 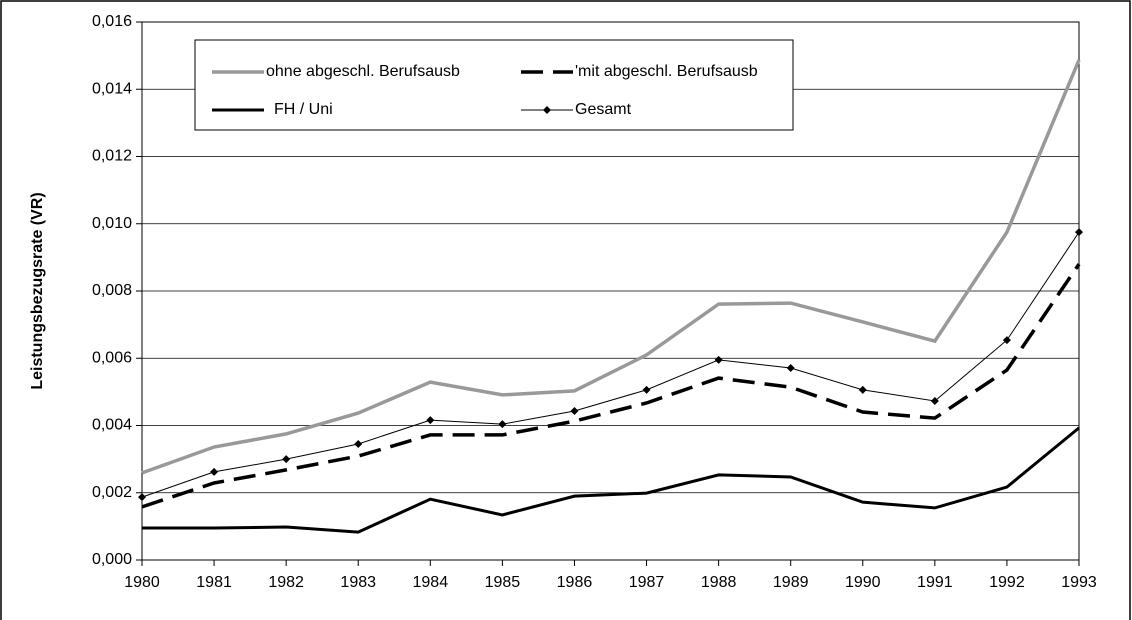 What do you see at coordinates (112, 156) in the screenshot?
I see `y-tick-label: 0,012` at bounding box center [112, 156].